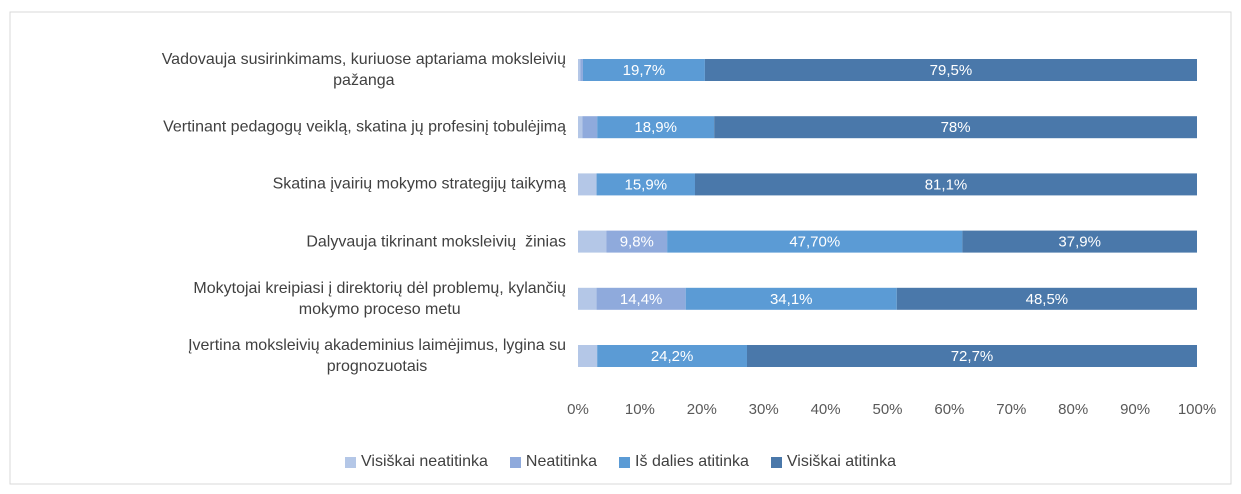 This screenshot has height=494, width=1241. I want to click on x-tick-label: 70%, so click(1011, 409).